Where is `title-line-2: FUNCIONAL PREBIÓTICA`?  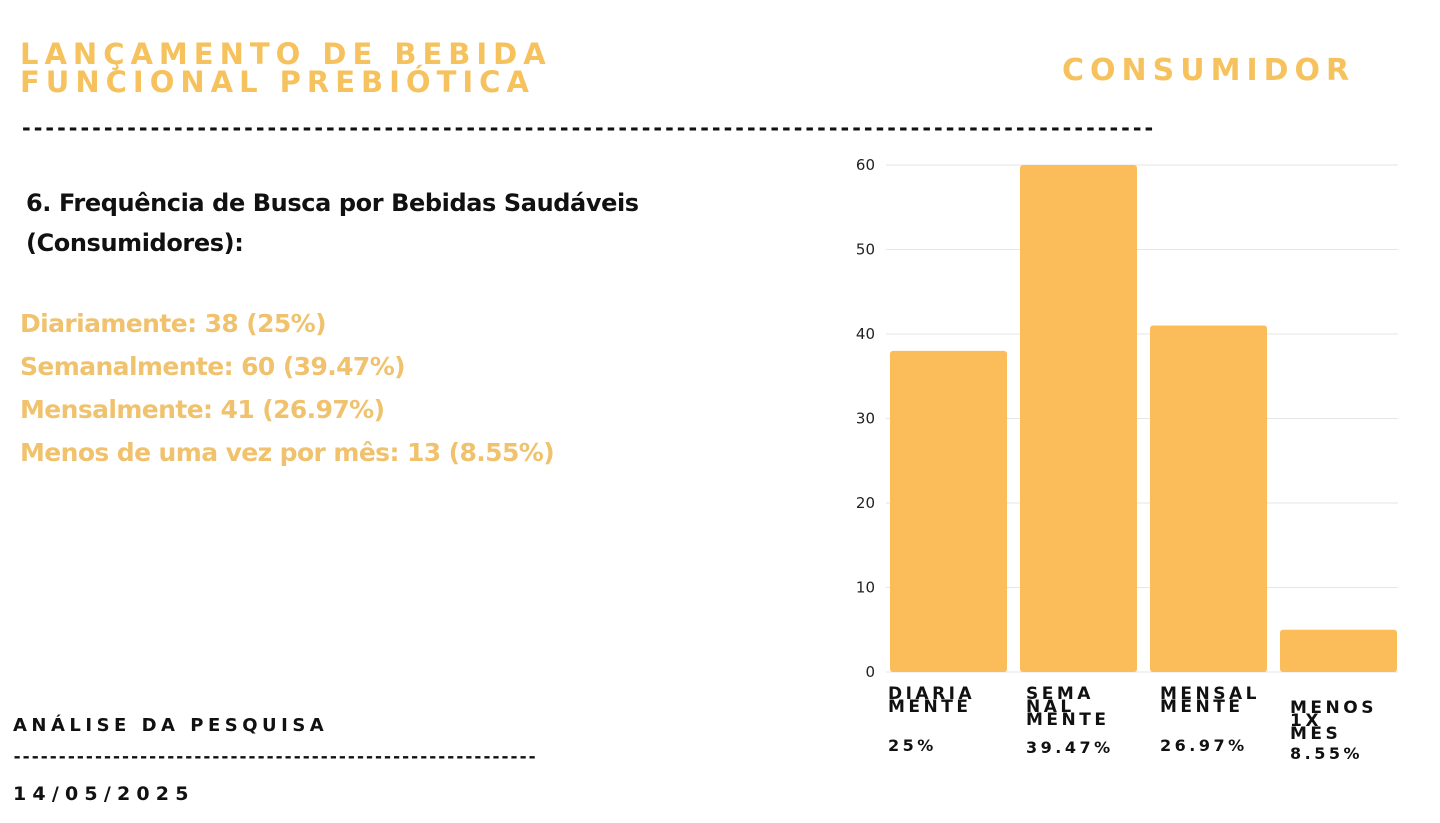
title-line-2: FUNCIONAL PREBIÓTICA is located at coordinates (277, 82).